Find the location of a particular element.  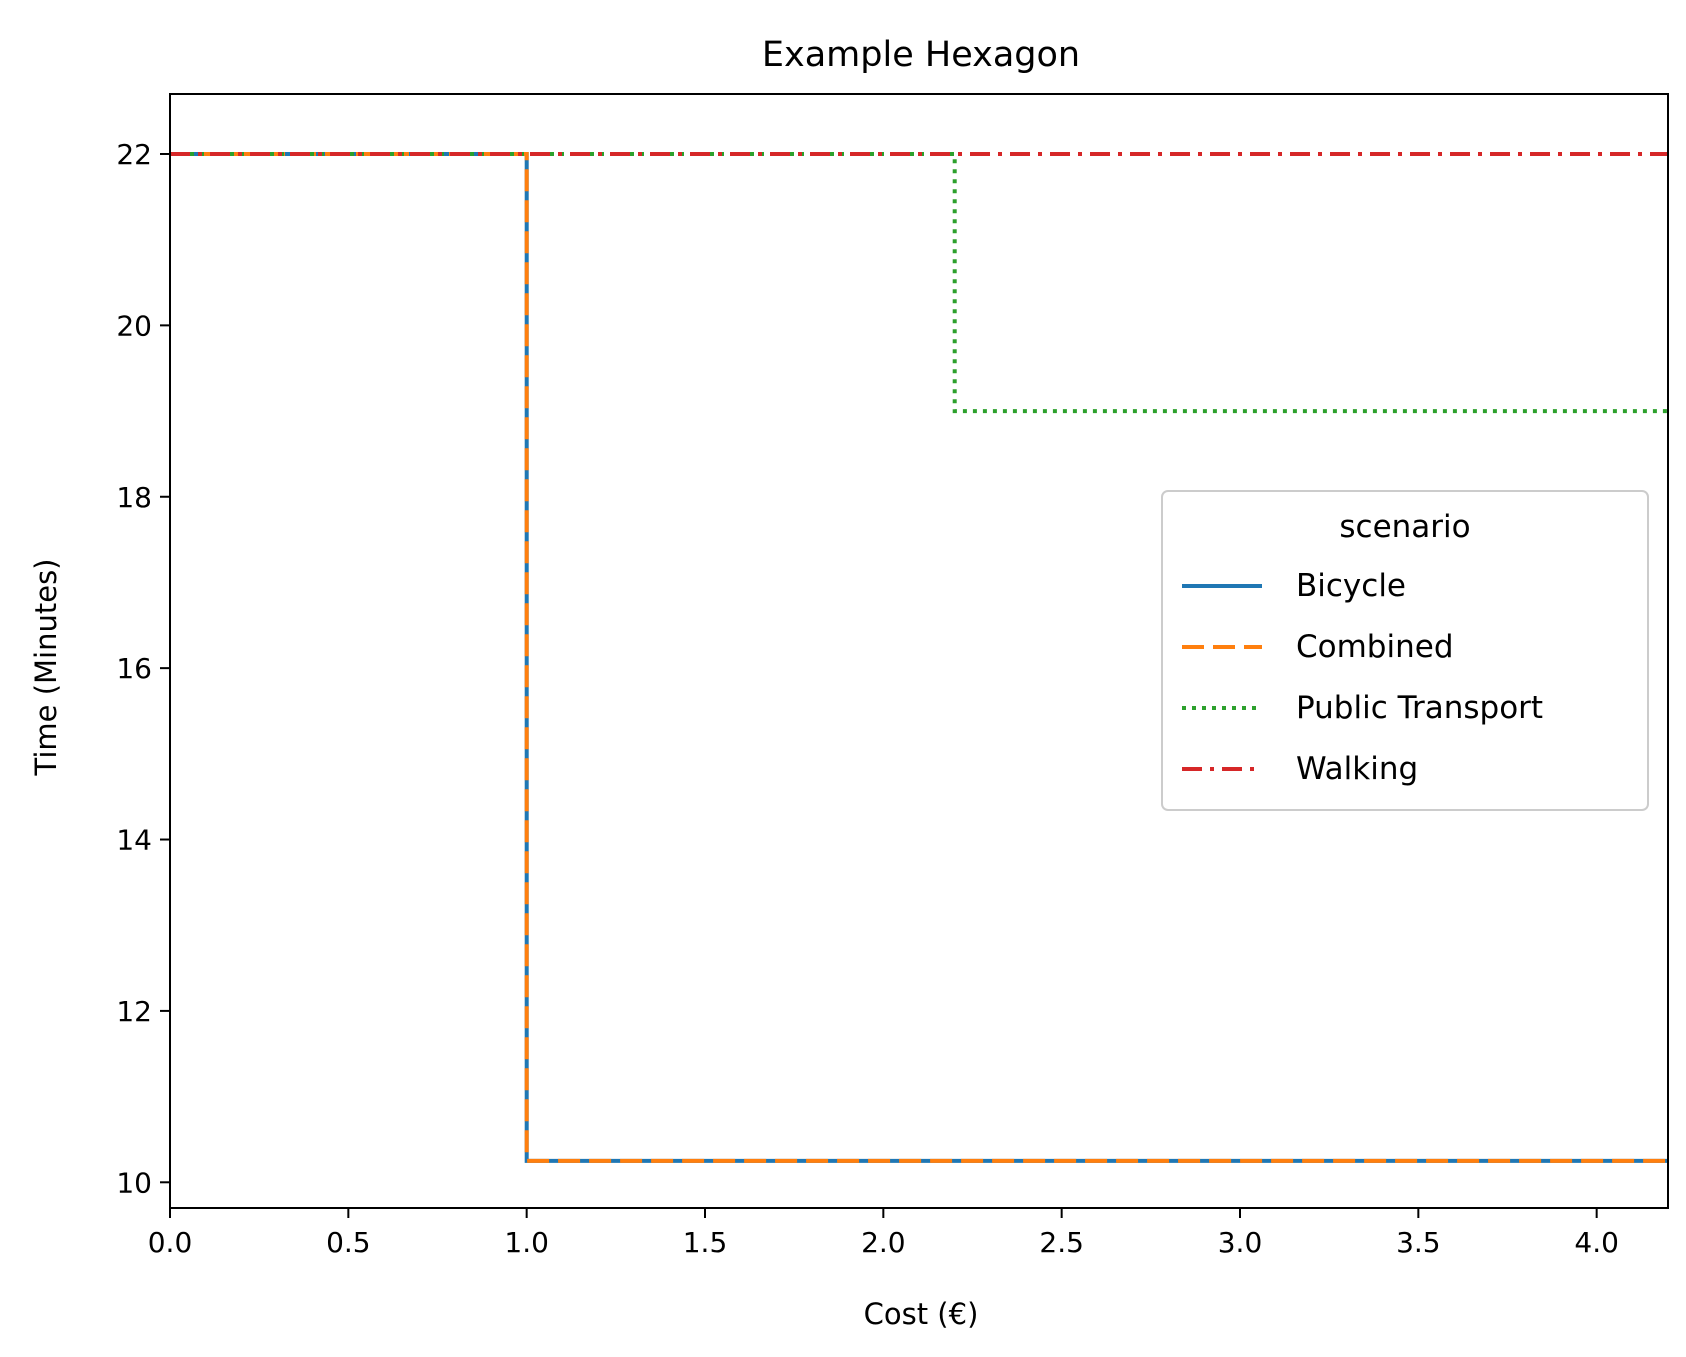

x-tick-label: 4.0 is located at coordinates (1596, 1242).